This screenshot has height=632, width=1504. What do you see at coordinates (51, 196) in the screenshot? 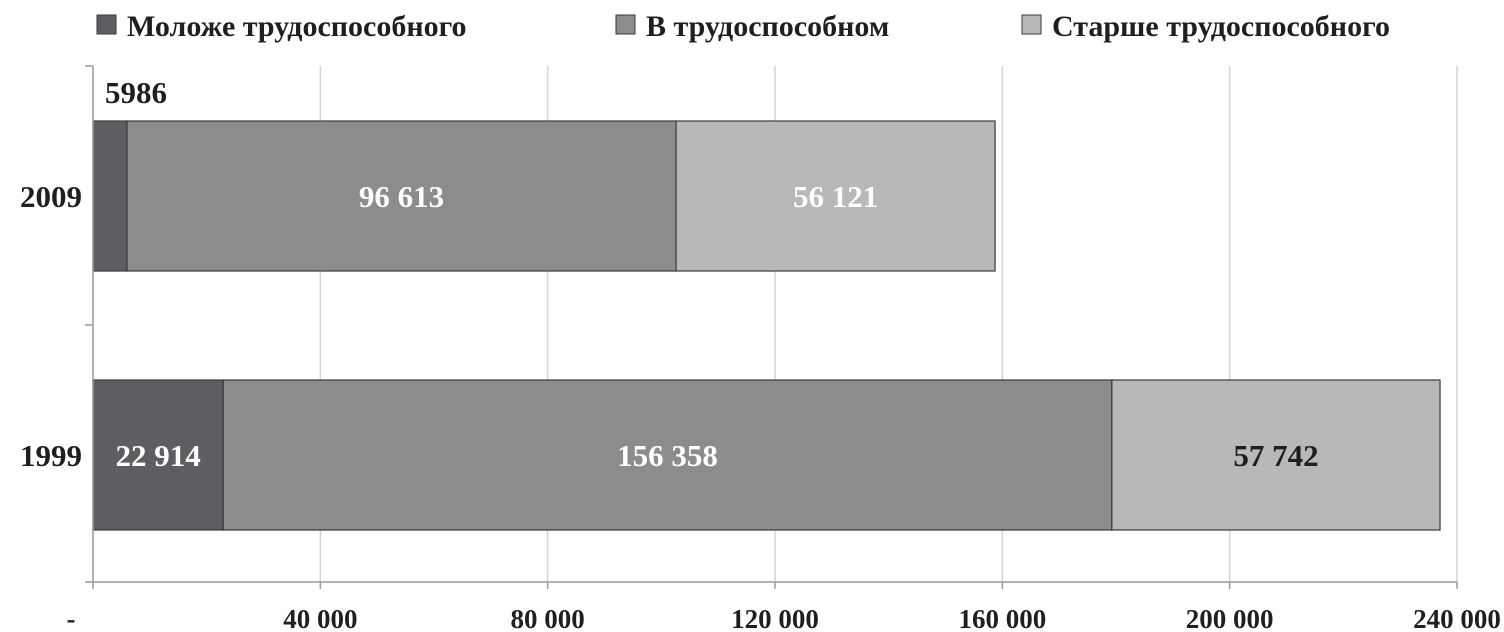
I see `category-label: 2009` at bounding box center [51, 196].